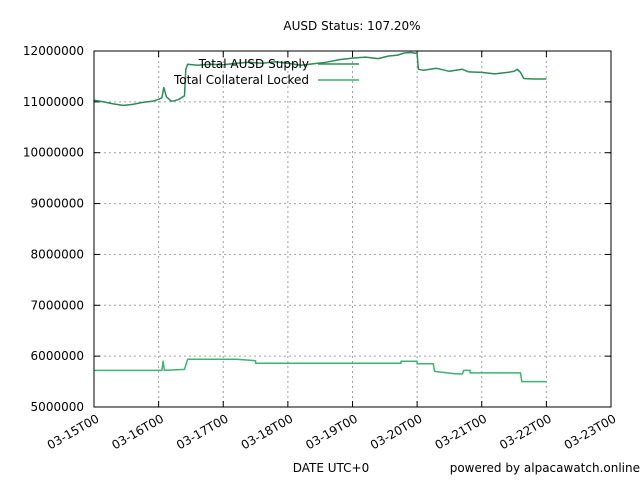  I want to click on y-tick-label: 8000000, so click(57, 254).